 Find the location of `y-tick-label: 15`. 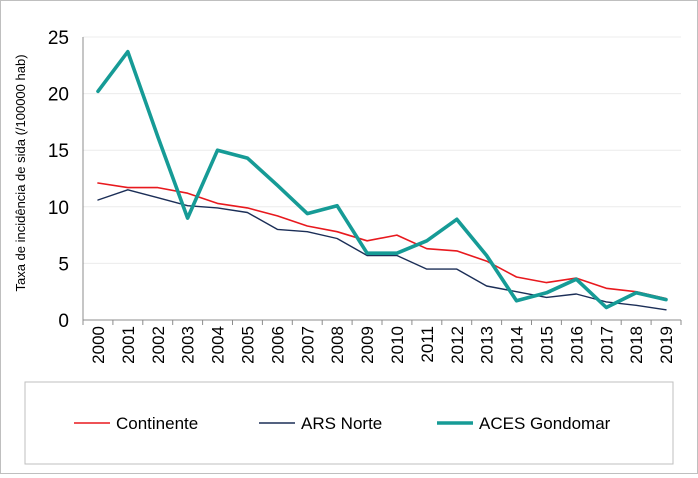

y-tick-label: 15 is located at coordinates (58, 151).